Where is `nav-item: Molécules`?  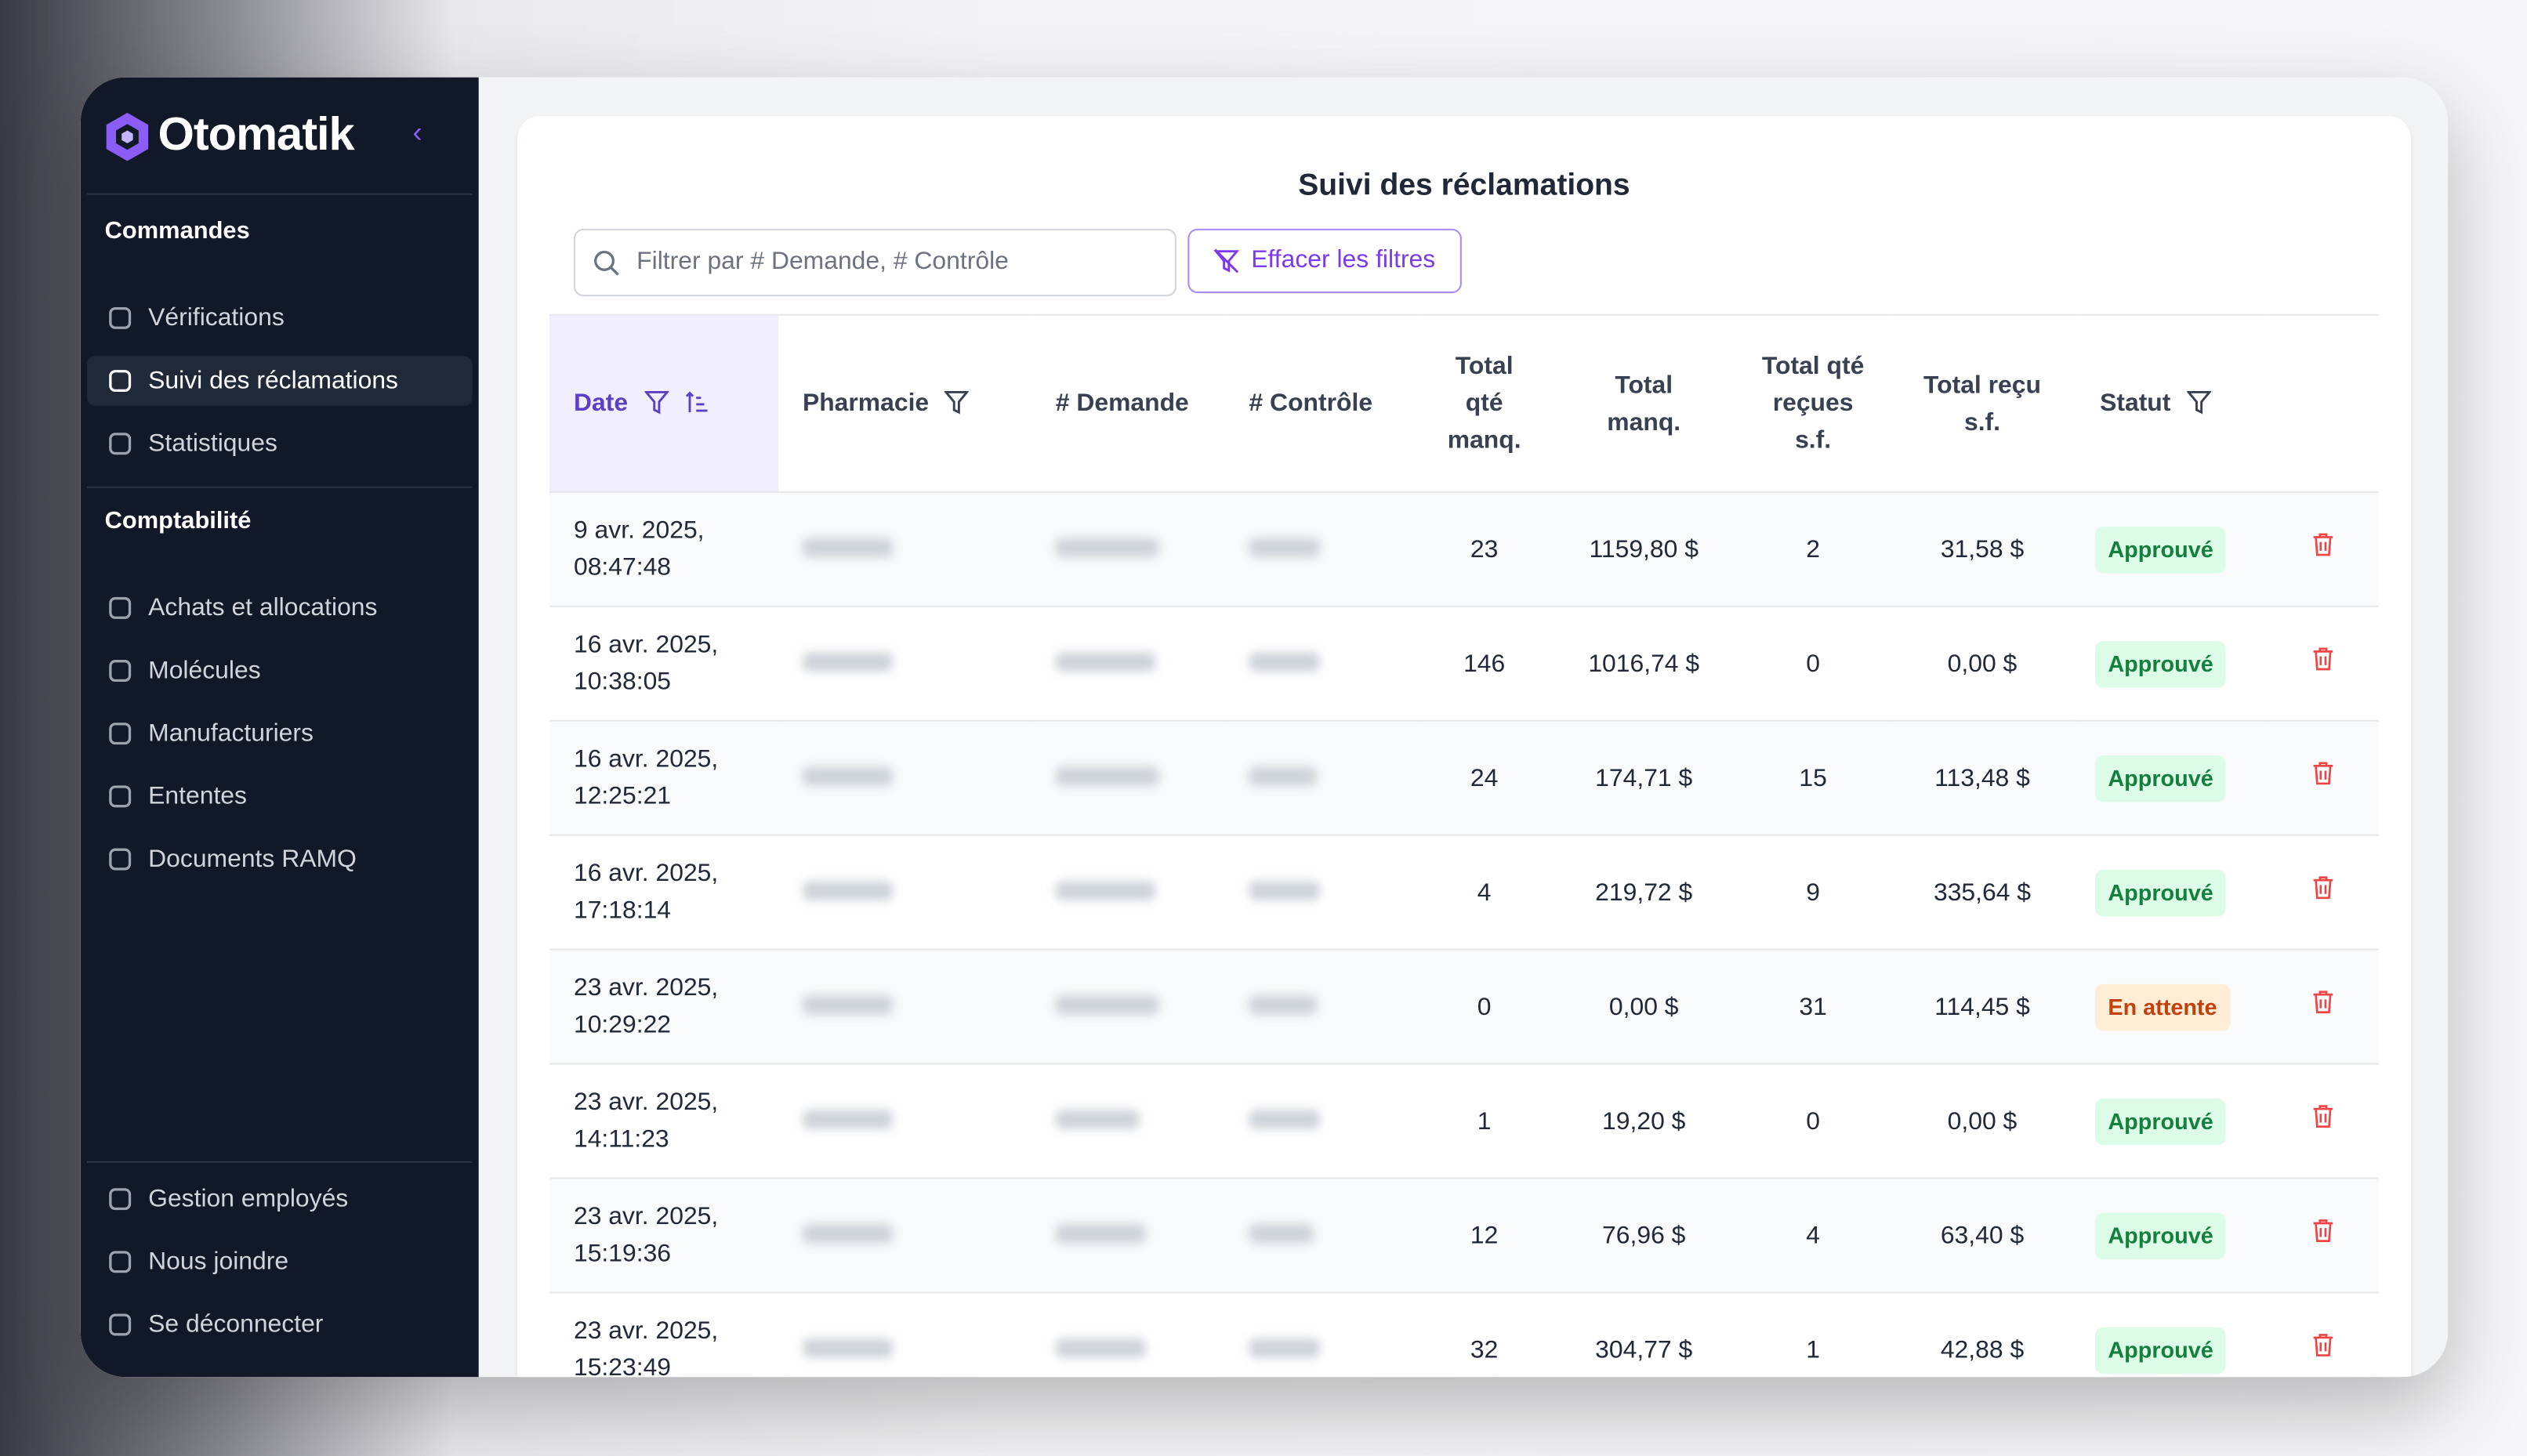 nav-item: Molécules is located at coordinates (279, 671).